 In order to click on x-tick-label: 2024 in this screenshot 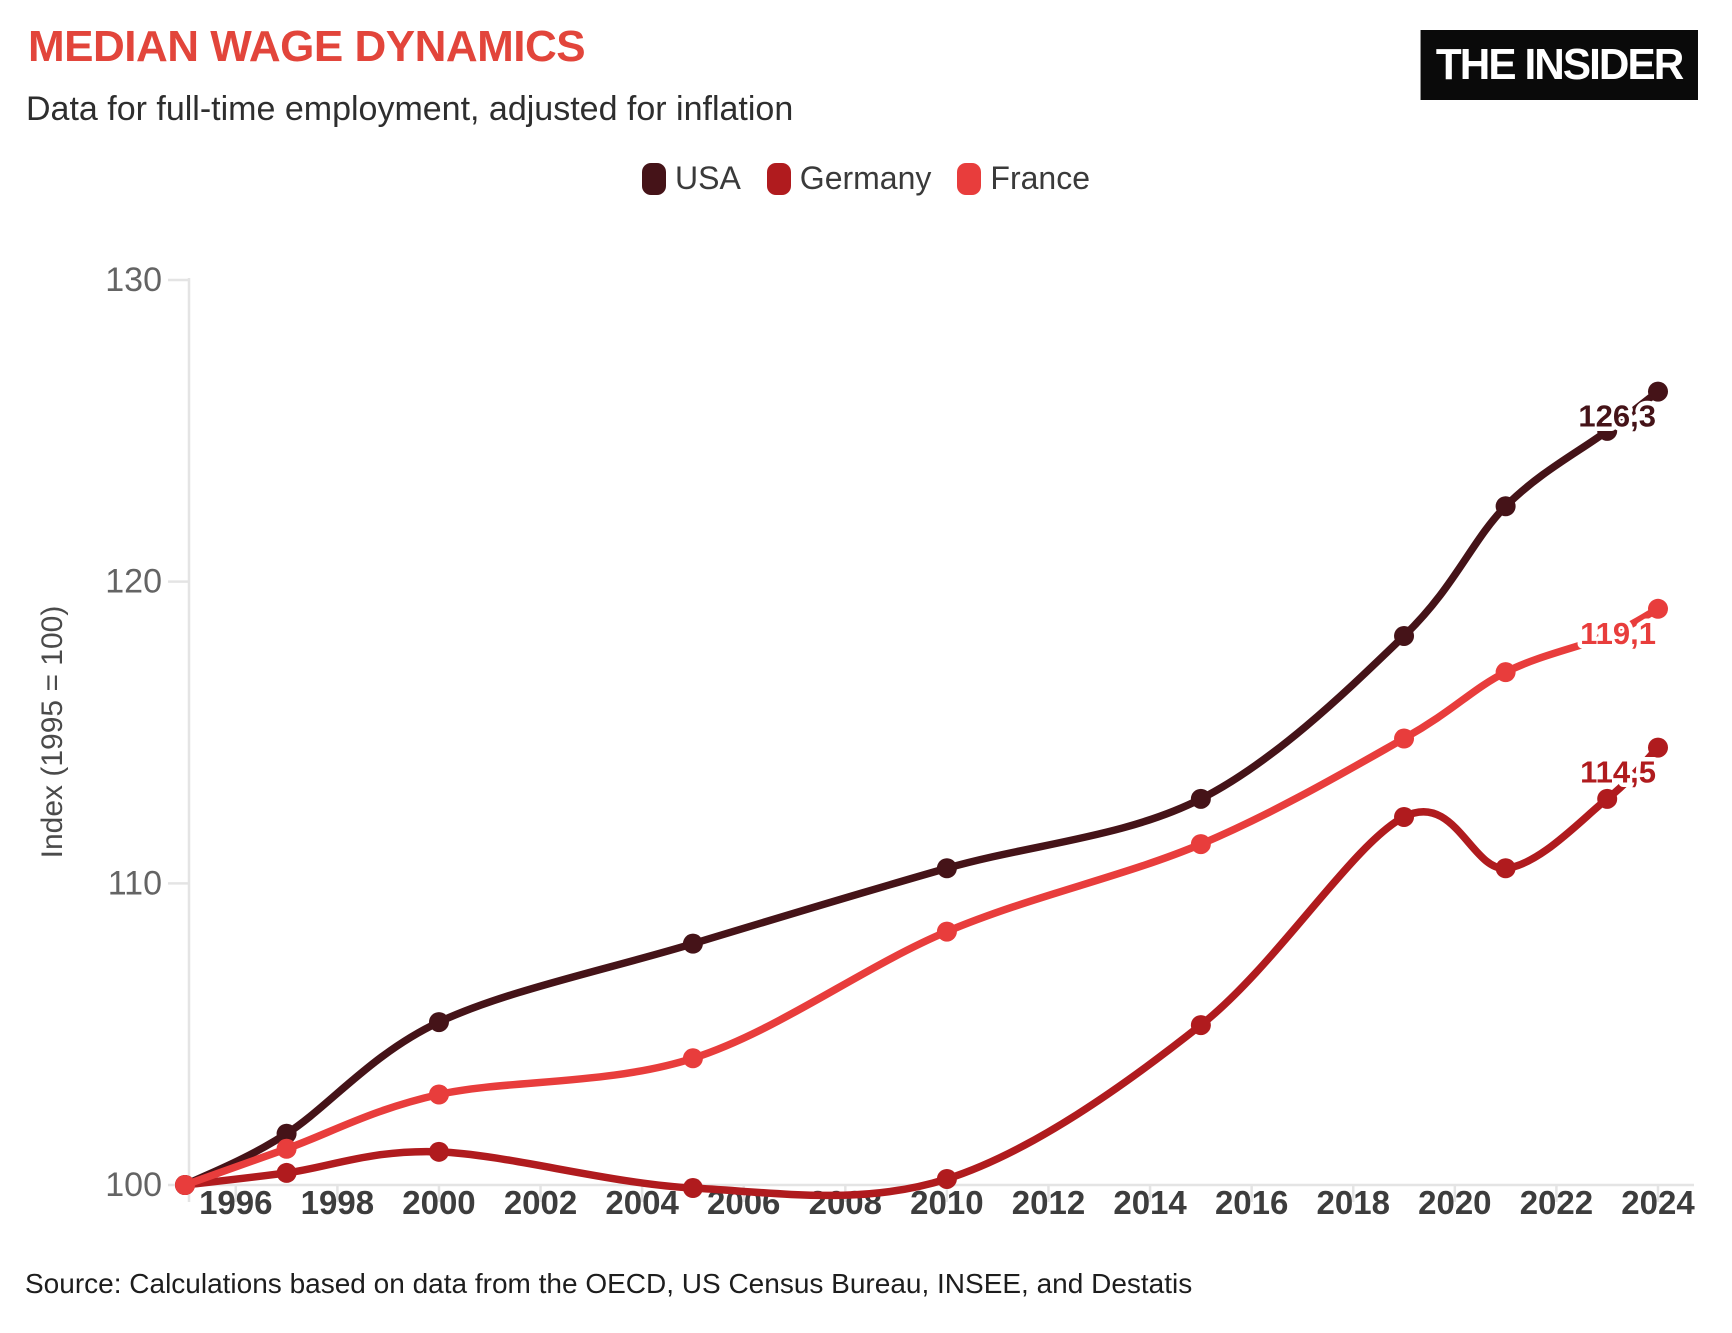, I will do `click(1658, 1202)`.